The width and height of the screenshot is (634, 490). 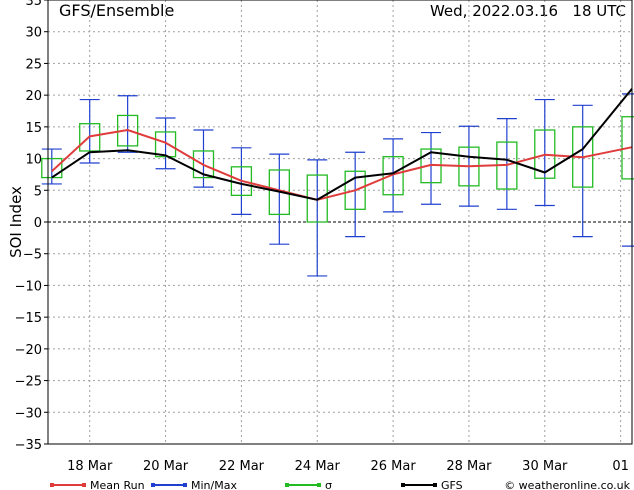 What do you see at coordinates (469, 466) in the screenshot?
I see `x-tick-label: 28 Mar` at bounding box center [469, 466].